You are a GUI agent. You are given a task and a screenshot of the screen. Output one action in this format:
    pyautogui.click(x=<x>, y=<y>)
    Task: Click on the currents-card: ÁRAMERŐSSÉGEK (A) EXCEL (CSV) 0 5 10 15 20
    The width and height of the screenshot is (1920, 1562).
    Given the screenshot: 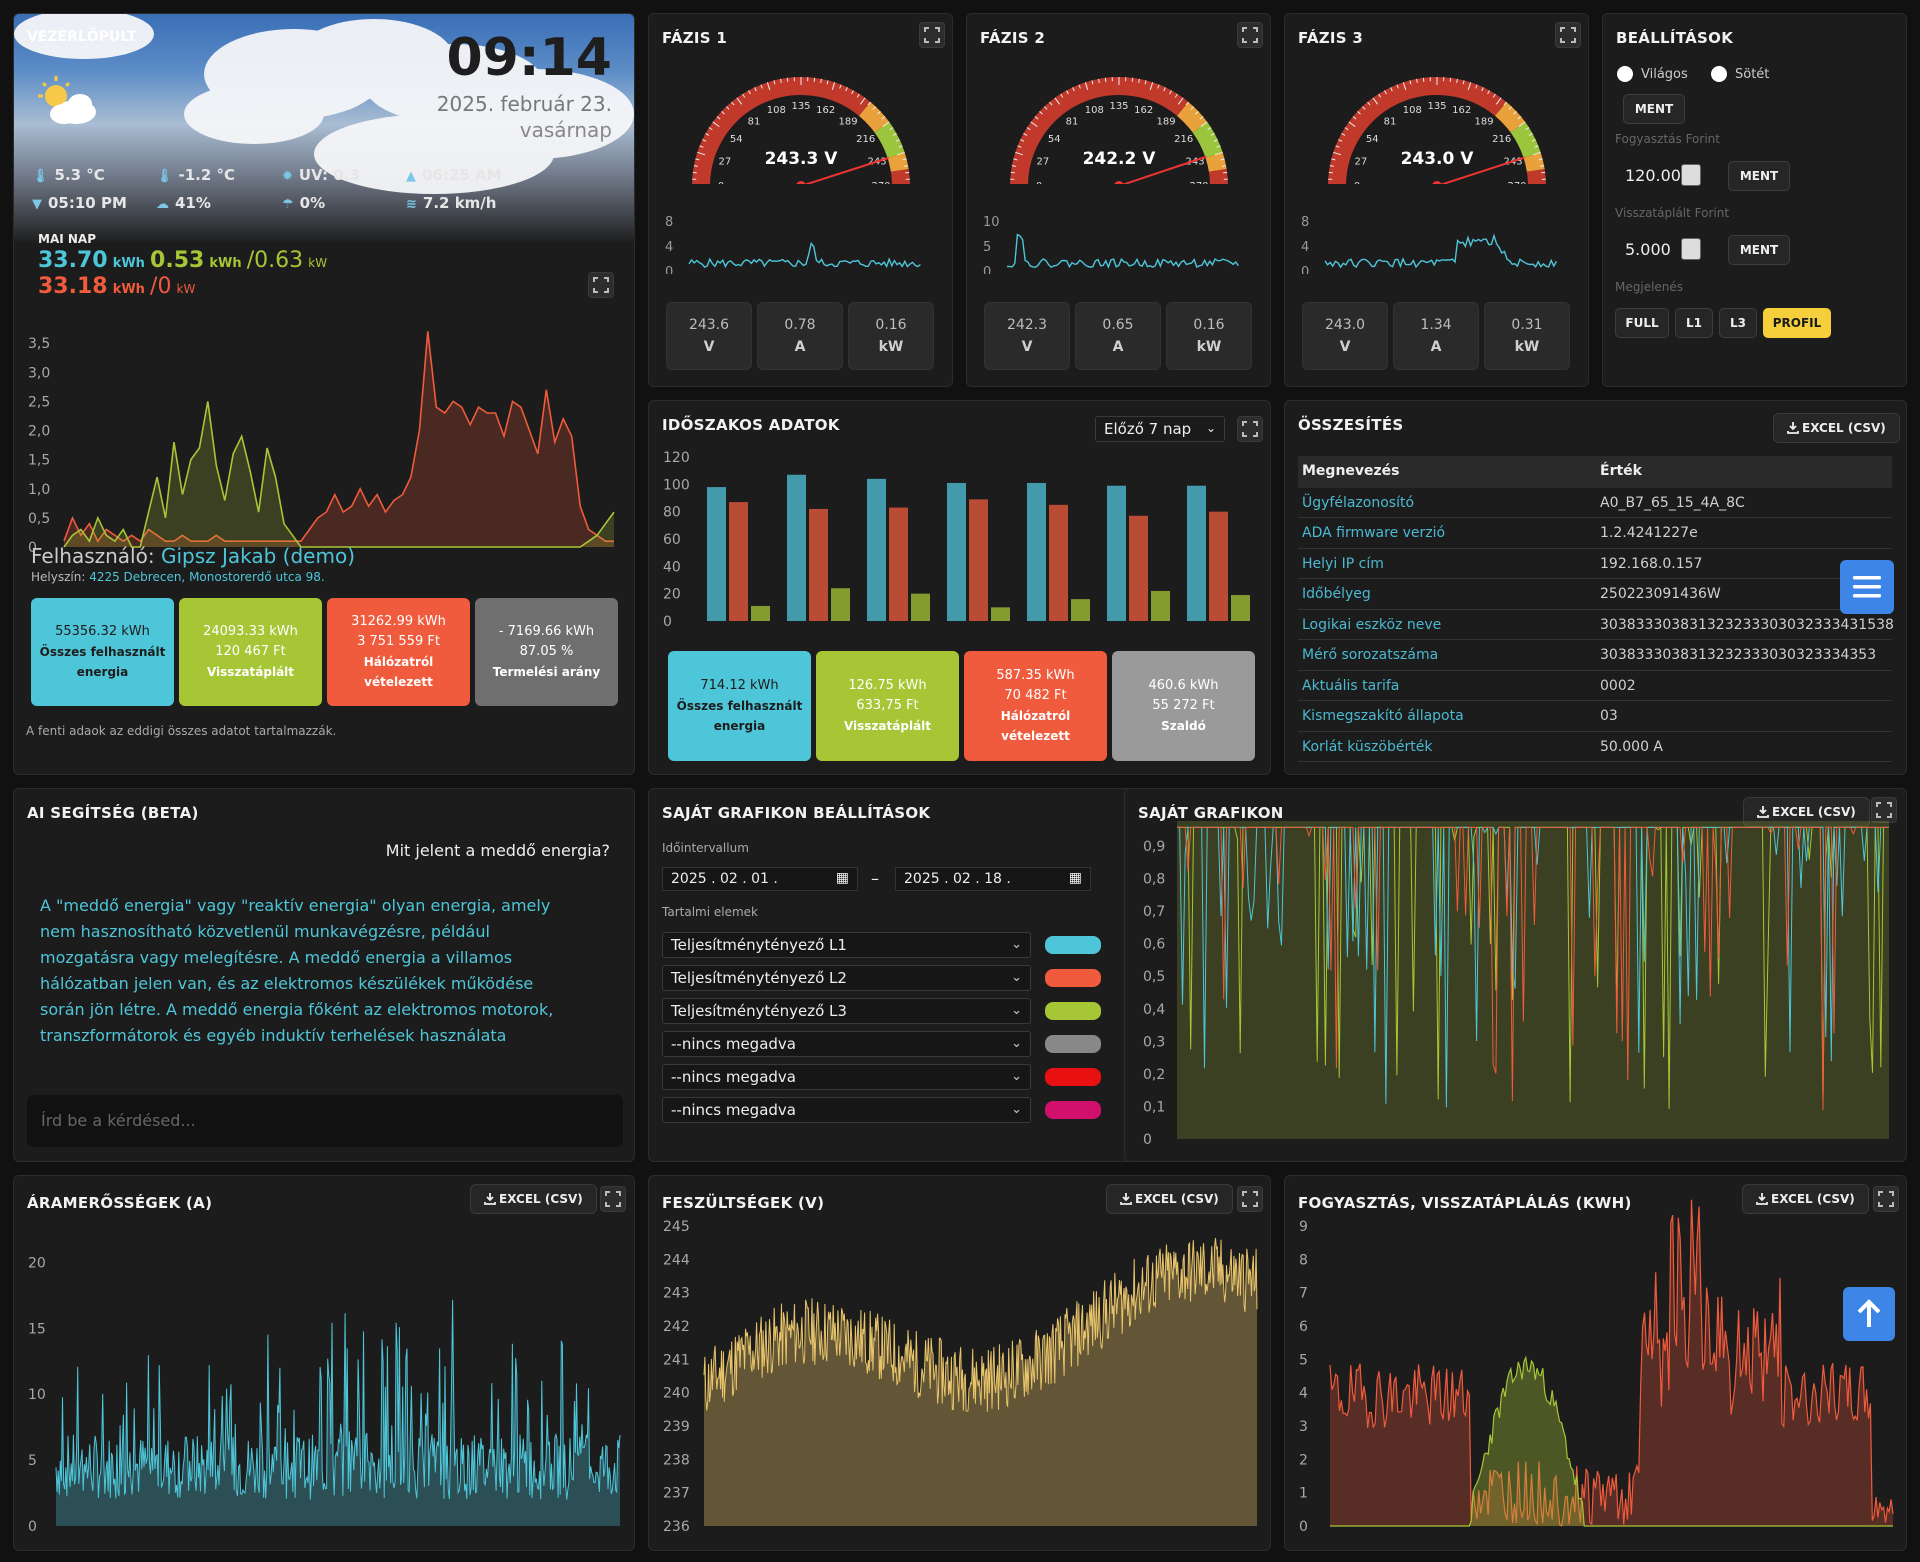 What is the action you would take?
    pyautogui.click(x=324, y=1363)
    